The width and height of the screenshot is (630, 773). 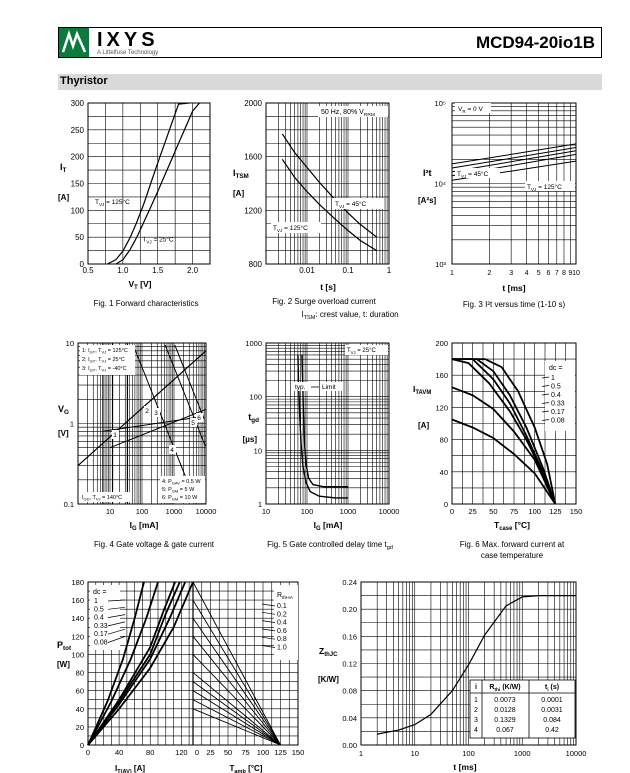 What do you see at coordinates (332, 525) in the screenshot?
I see `text-suffix: [mA]` at bounding box center [332, 525].